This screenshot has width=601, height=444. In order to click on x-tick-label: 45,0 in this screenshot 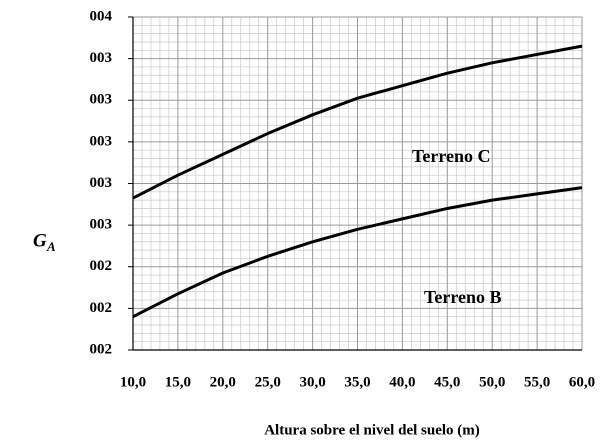, I will do `click(447, 382)`.